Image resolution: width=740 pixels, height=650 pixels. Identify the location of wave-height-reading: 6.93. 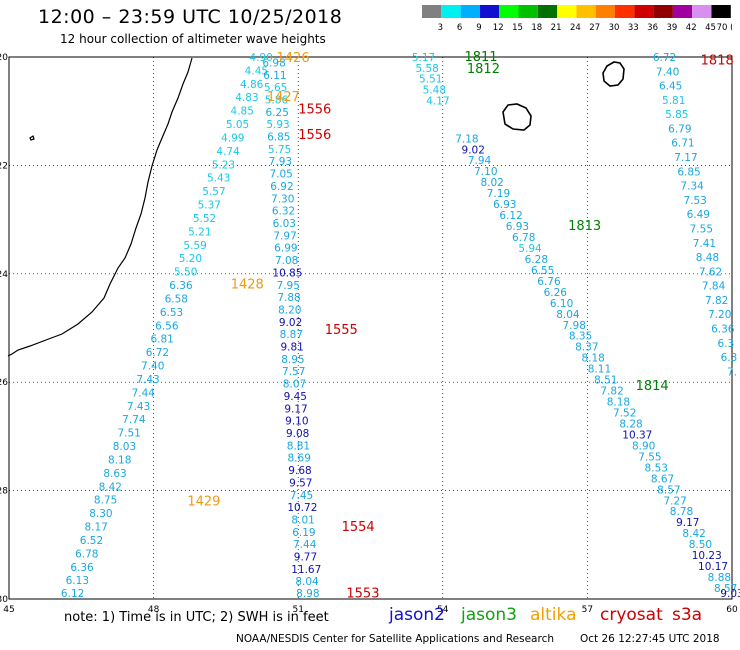
(504, 205).